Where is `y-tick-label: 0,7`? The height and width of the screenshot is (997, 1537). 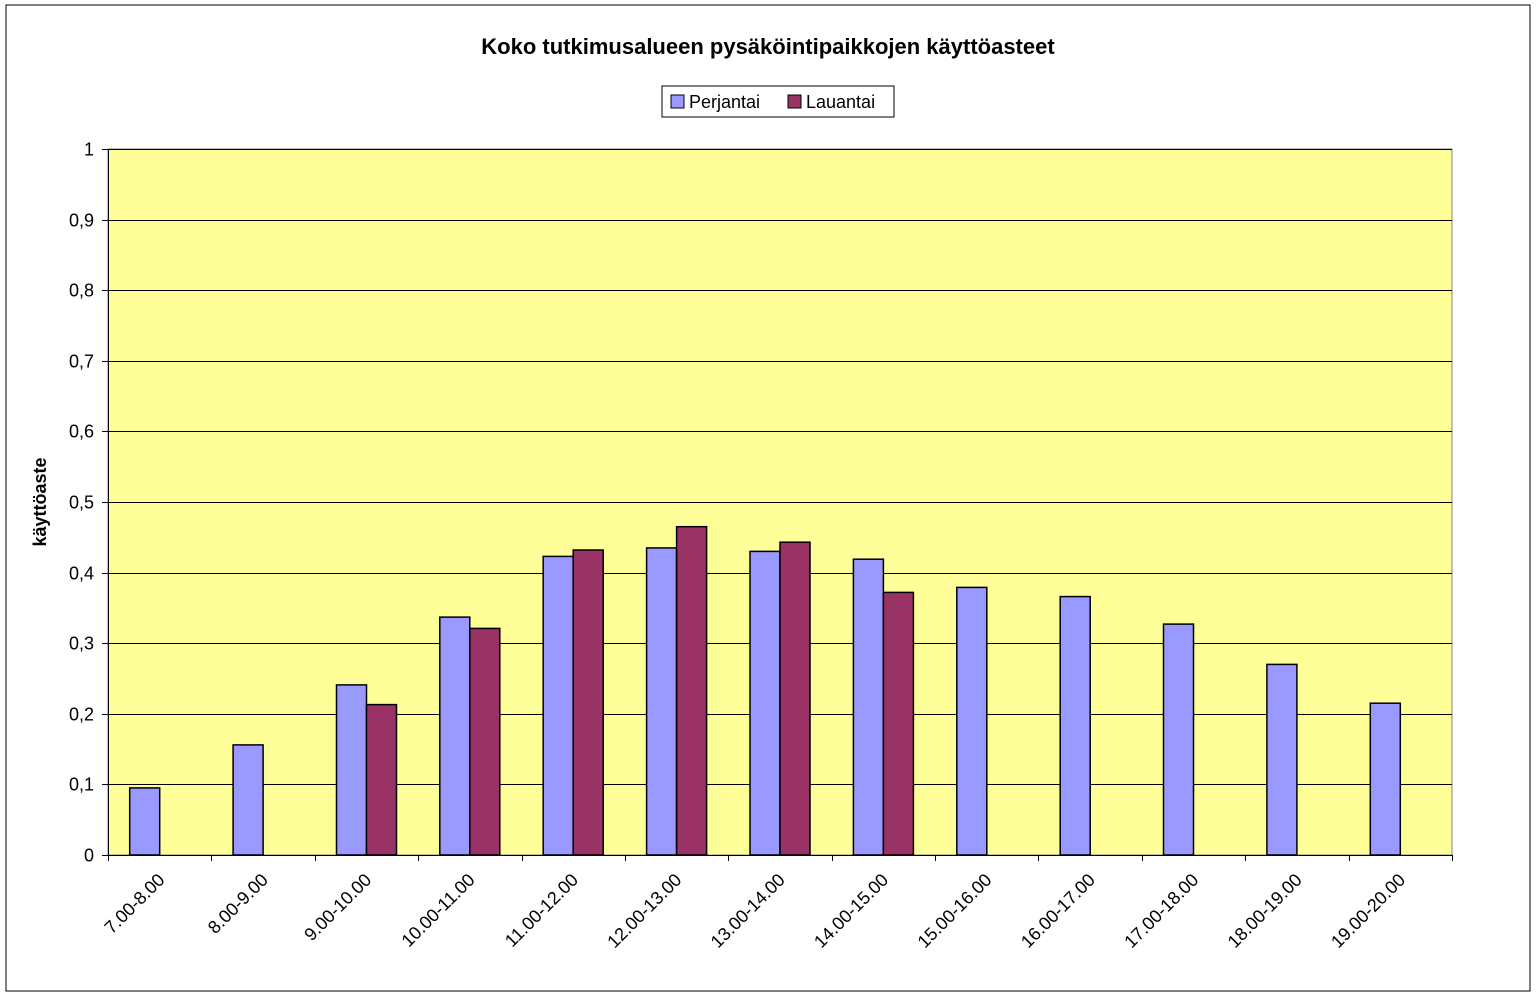
y-tick-label: 0,7 is located at coordinates (81, 362).